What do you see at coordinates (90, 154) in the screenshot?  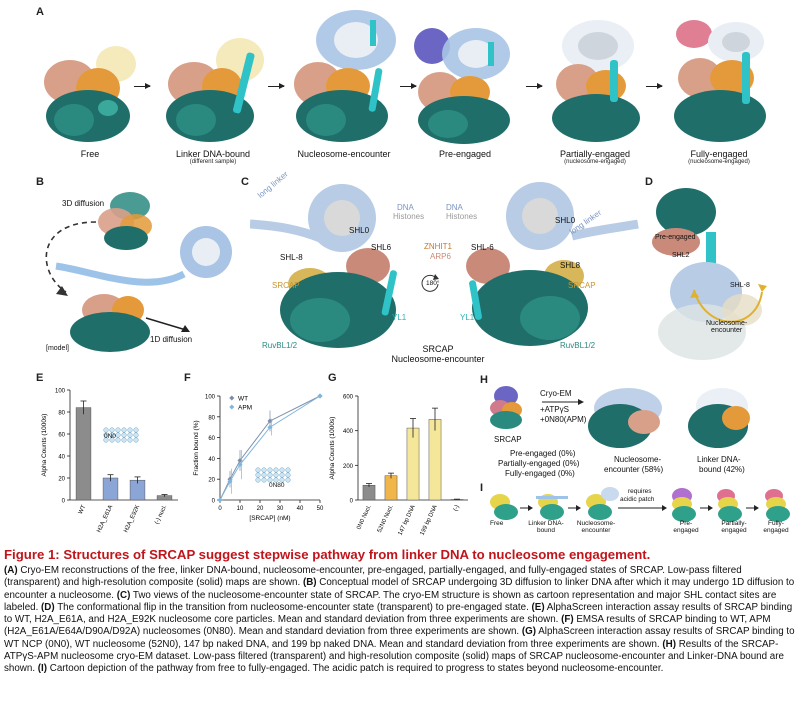 I see `state-label-free: Free` at bounding box center [90, 154].